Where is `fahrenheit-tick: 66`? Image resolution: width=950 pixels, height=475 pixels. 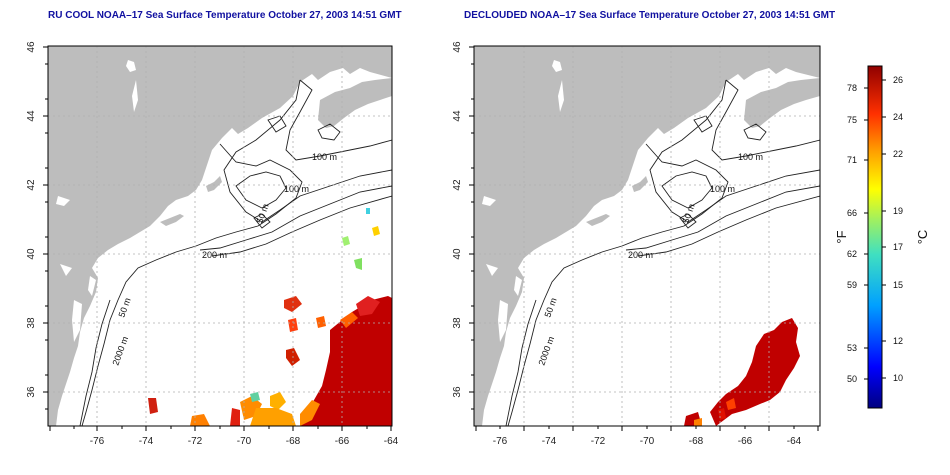 fahrenheit-tick: 66 is located at coordinates (852, 213).